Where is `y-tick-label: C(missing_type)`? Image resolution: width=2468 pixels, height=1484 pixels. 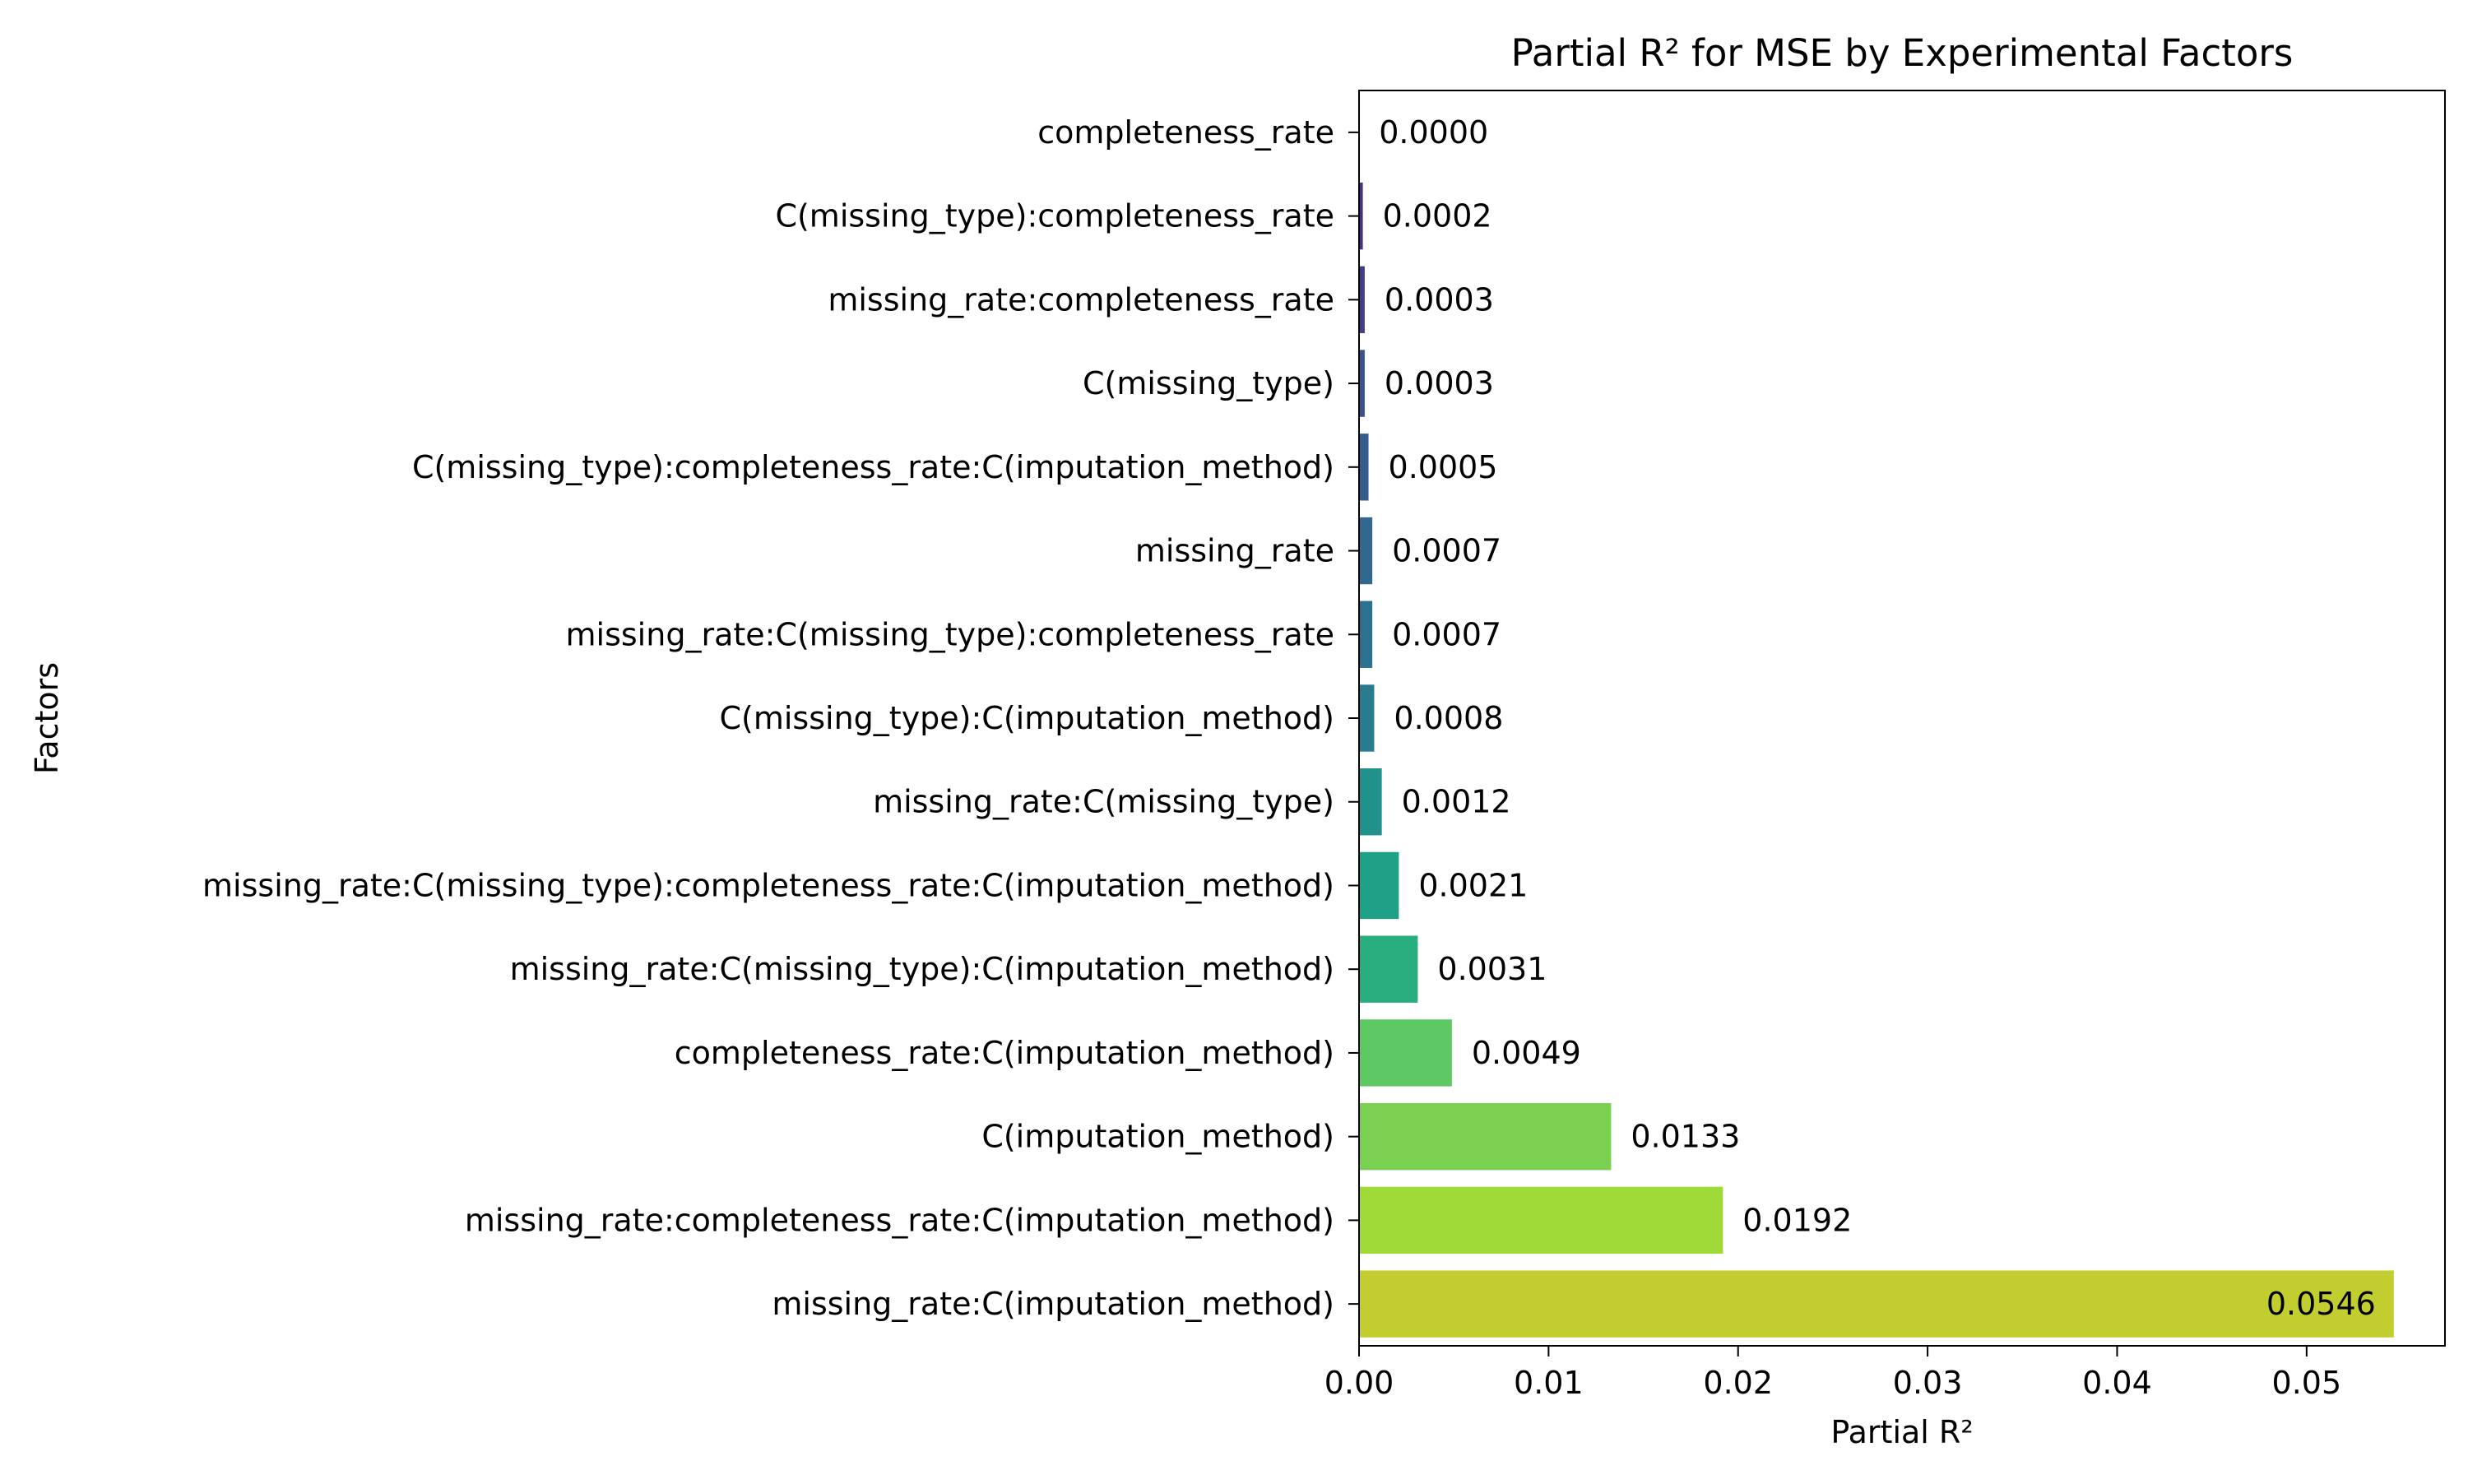
y-tick-label: C(missing_type) is located at coordinates (1208, 383).